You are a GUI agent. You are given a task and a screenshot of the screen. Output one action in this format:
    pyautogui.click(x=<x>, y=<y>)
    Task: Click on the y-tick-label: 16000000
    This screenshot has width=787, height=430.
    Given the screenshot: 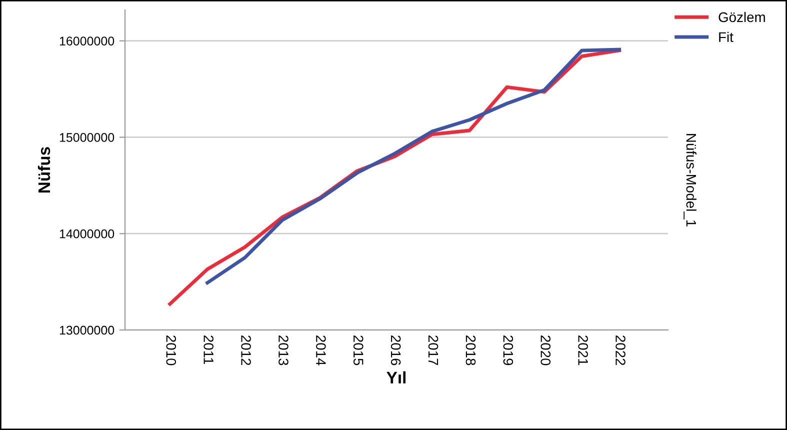 What is the action you would take?
    pyautogui.click(x=87, y=41)
    